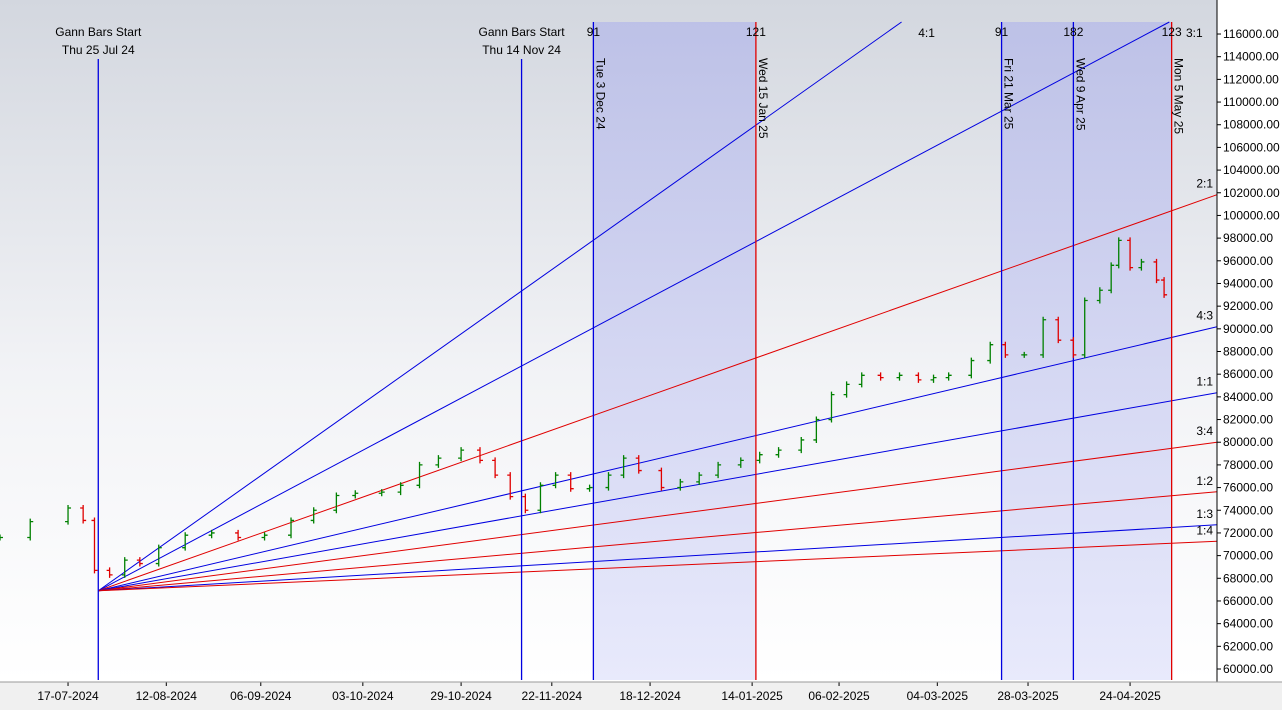 This screenshot has height=710, width=1282. Describe the element at coordinates (552, 696) in the screenshot. I see `x-tick-label: 22-11-2024` at that location.